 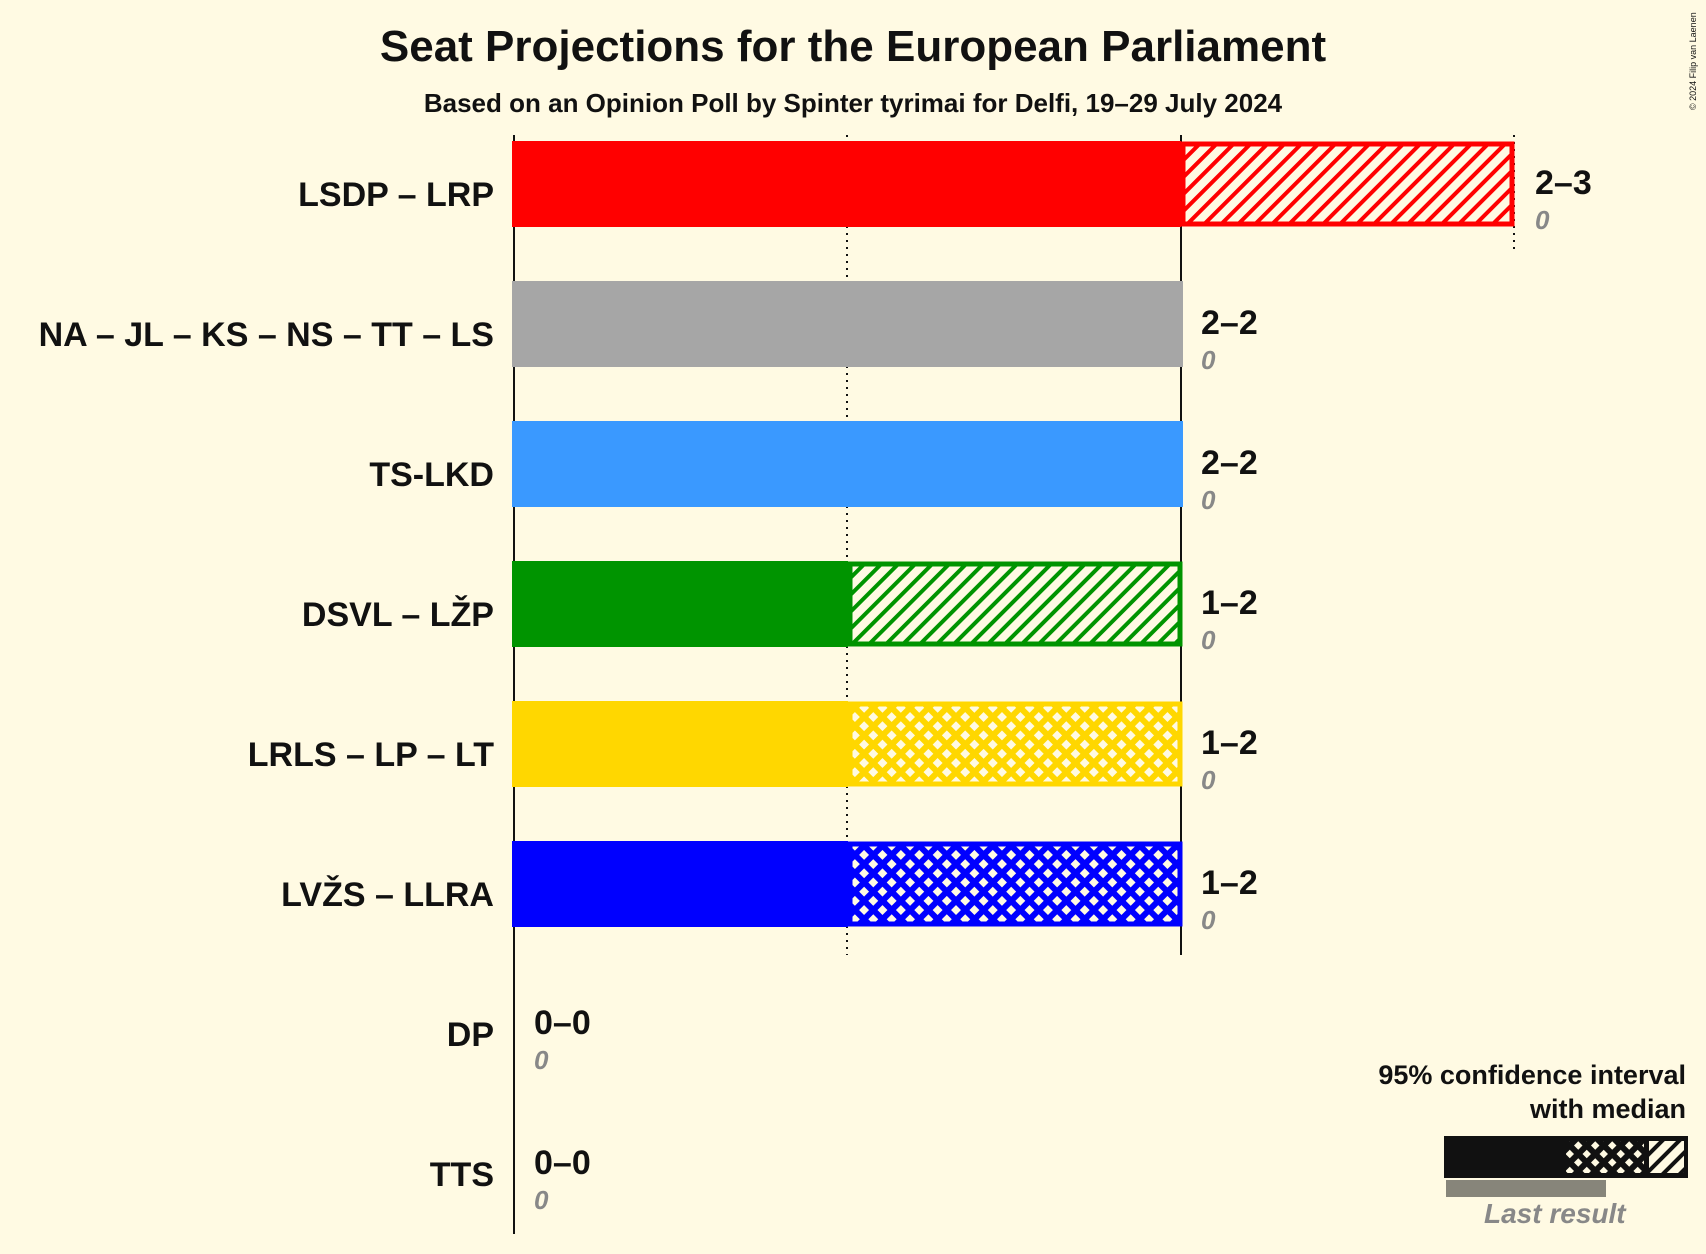 I want to click on legend-last-result: Last result, so click(x=1555, y=1213).